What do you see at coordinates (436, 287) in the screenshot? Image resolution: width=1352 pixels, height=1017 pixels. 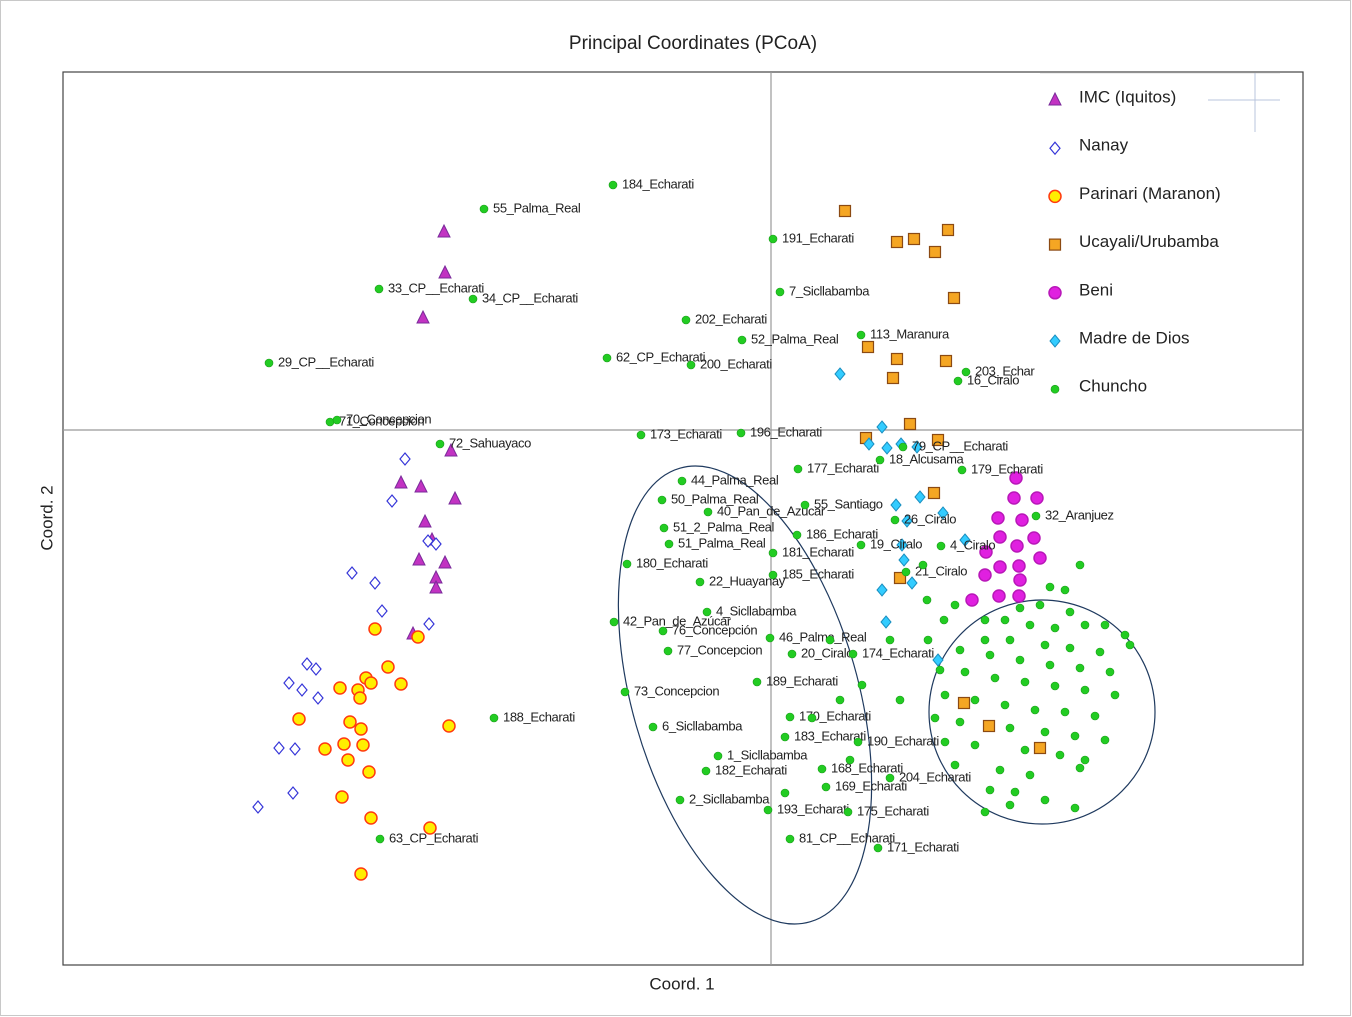 I see `point-label: 33_CP__Echarati` at bounding box center [436, 287].